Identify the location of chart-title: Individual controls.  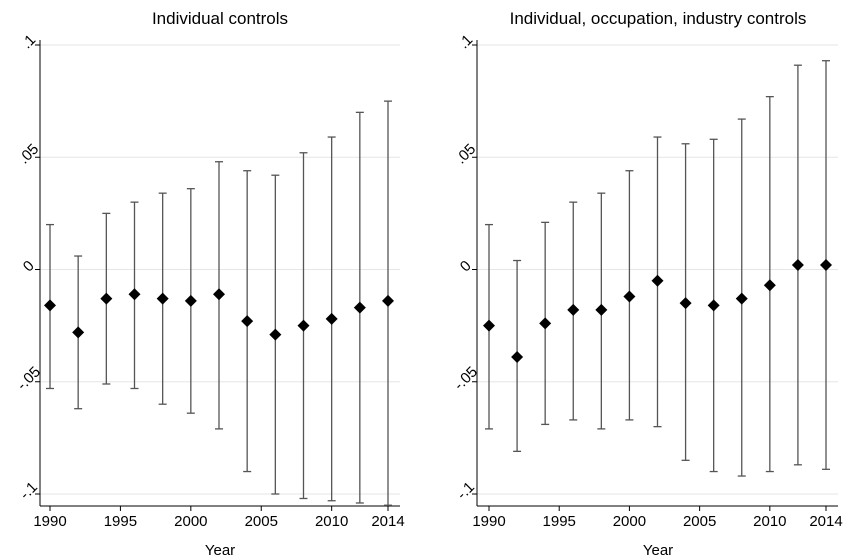
(220, 18).